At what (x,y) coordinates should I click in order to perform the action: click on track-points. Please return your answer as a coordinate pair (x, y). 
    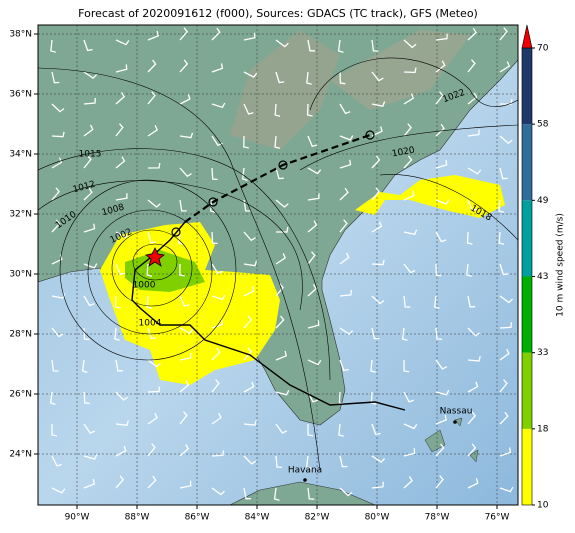
    Looking at the image, I should click on (273, 183).